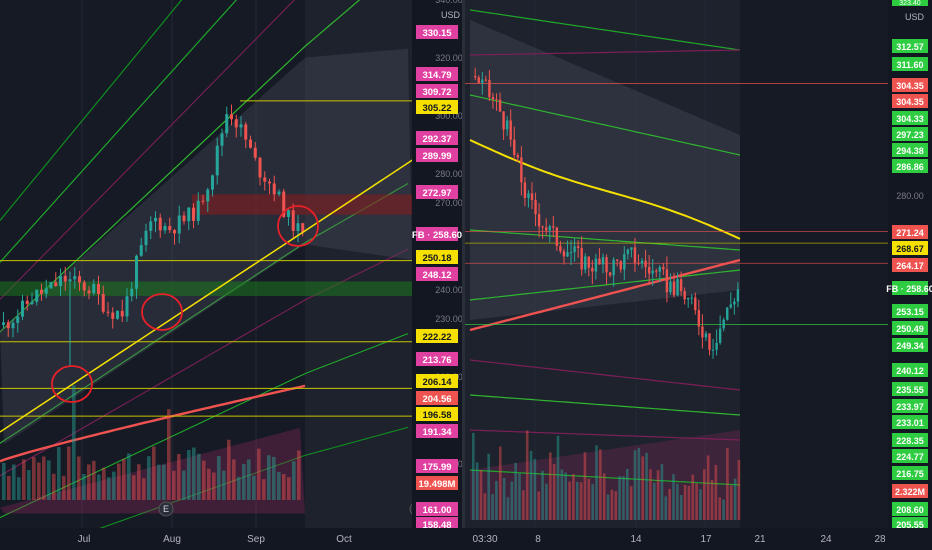  Describe the element at coordinates (449, 58) in the screenshot. I see `left-ytick-label: 320.00` at that location.